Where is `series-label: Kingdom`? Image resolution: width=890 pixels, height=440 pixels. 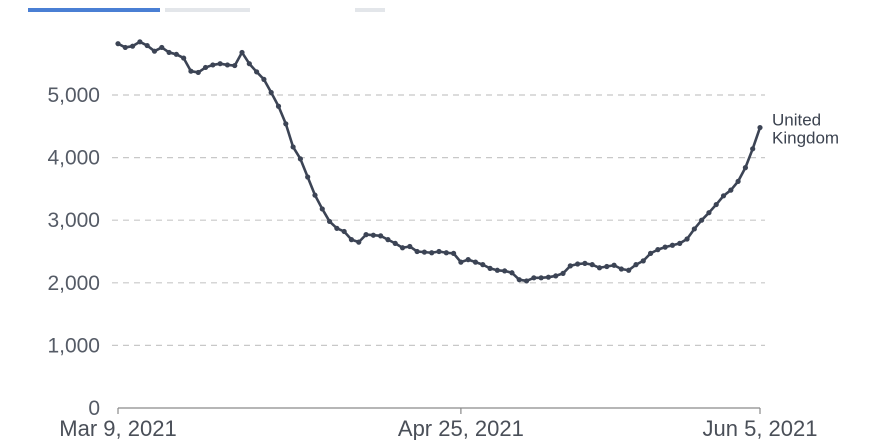 series-label: Kingdom is located at coordinates (805, 138).